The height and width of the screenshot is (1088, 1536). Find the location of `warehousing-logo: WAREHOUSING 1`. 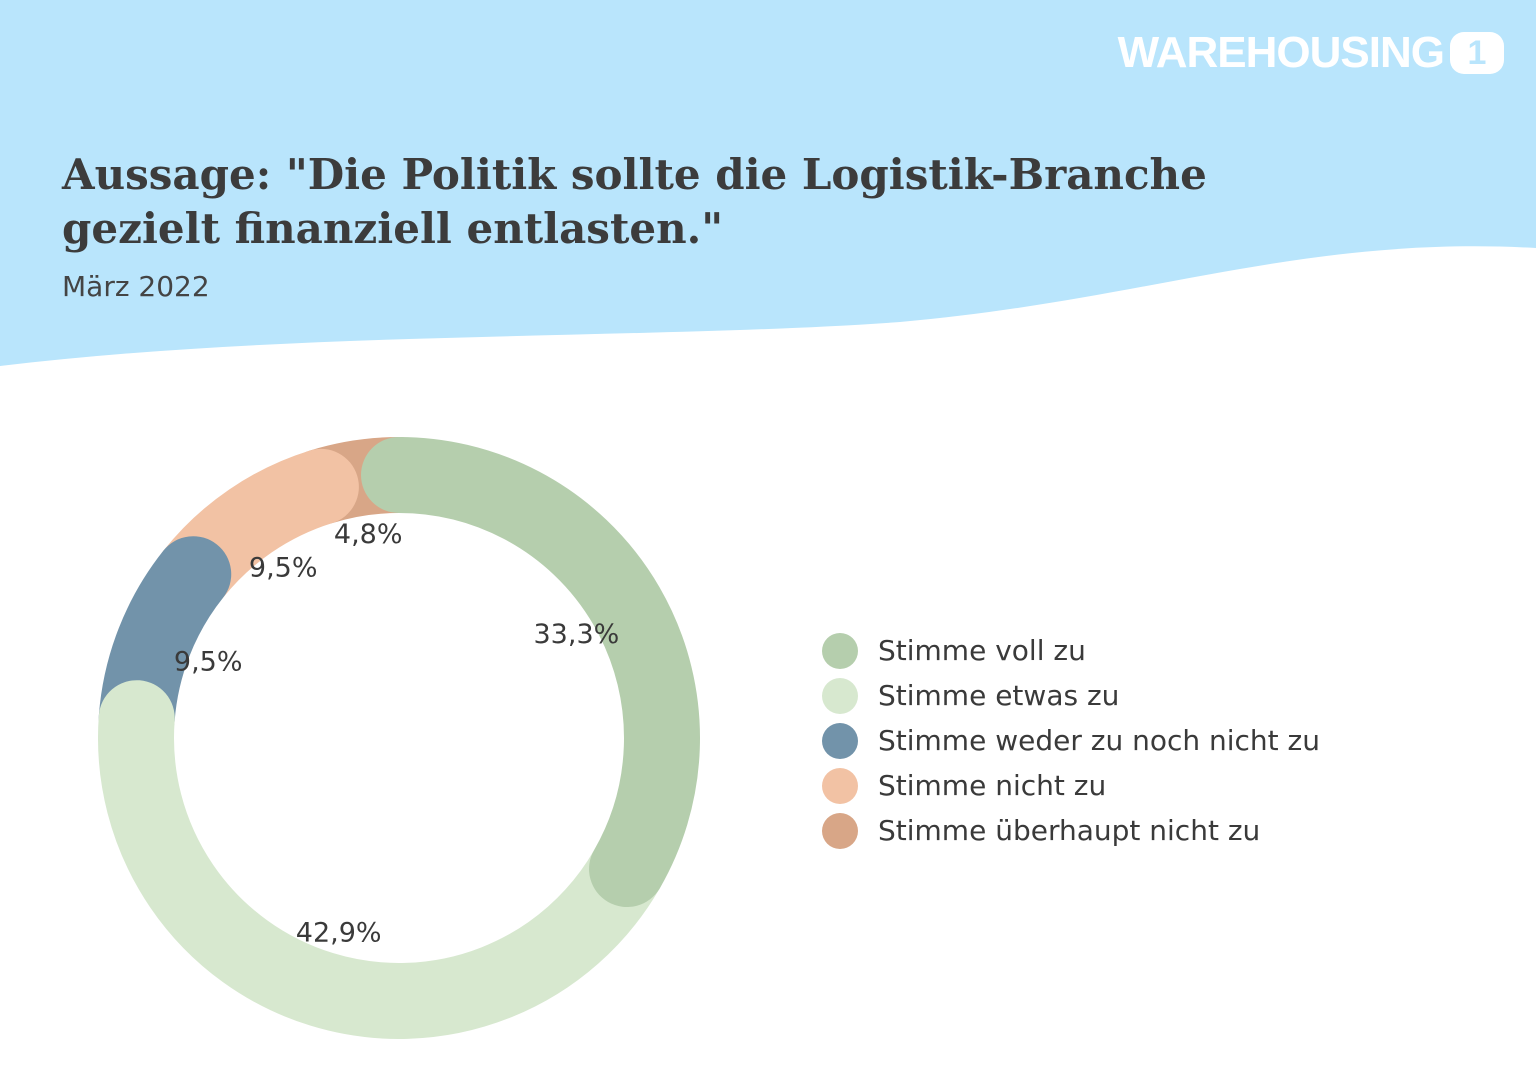

warehousing-logo: WAREHOUSING 1 is located at coordinates (1311, 53).